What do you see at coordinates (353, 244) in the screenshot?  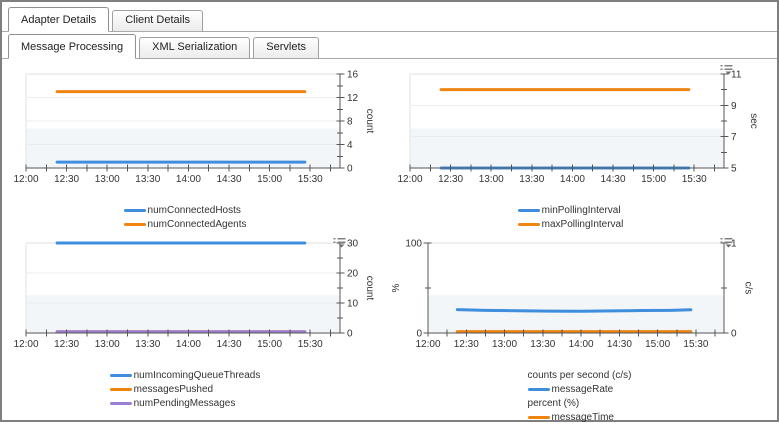 I see `svg-text: 30` at bounding box center [353, 244].